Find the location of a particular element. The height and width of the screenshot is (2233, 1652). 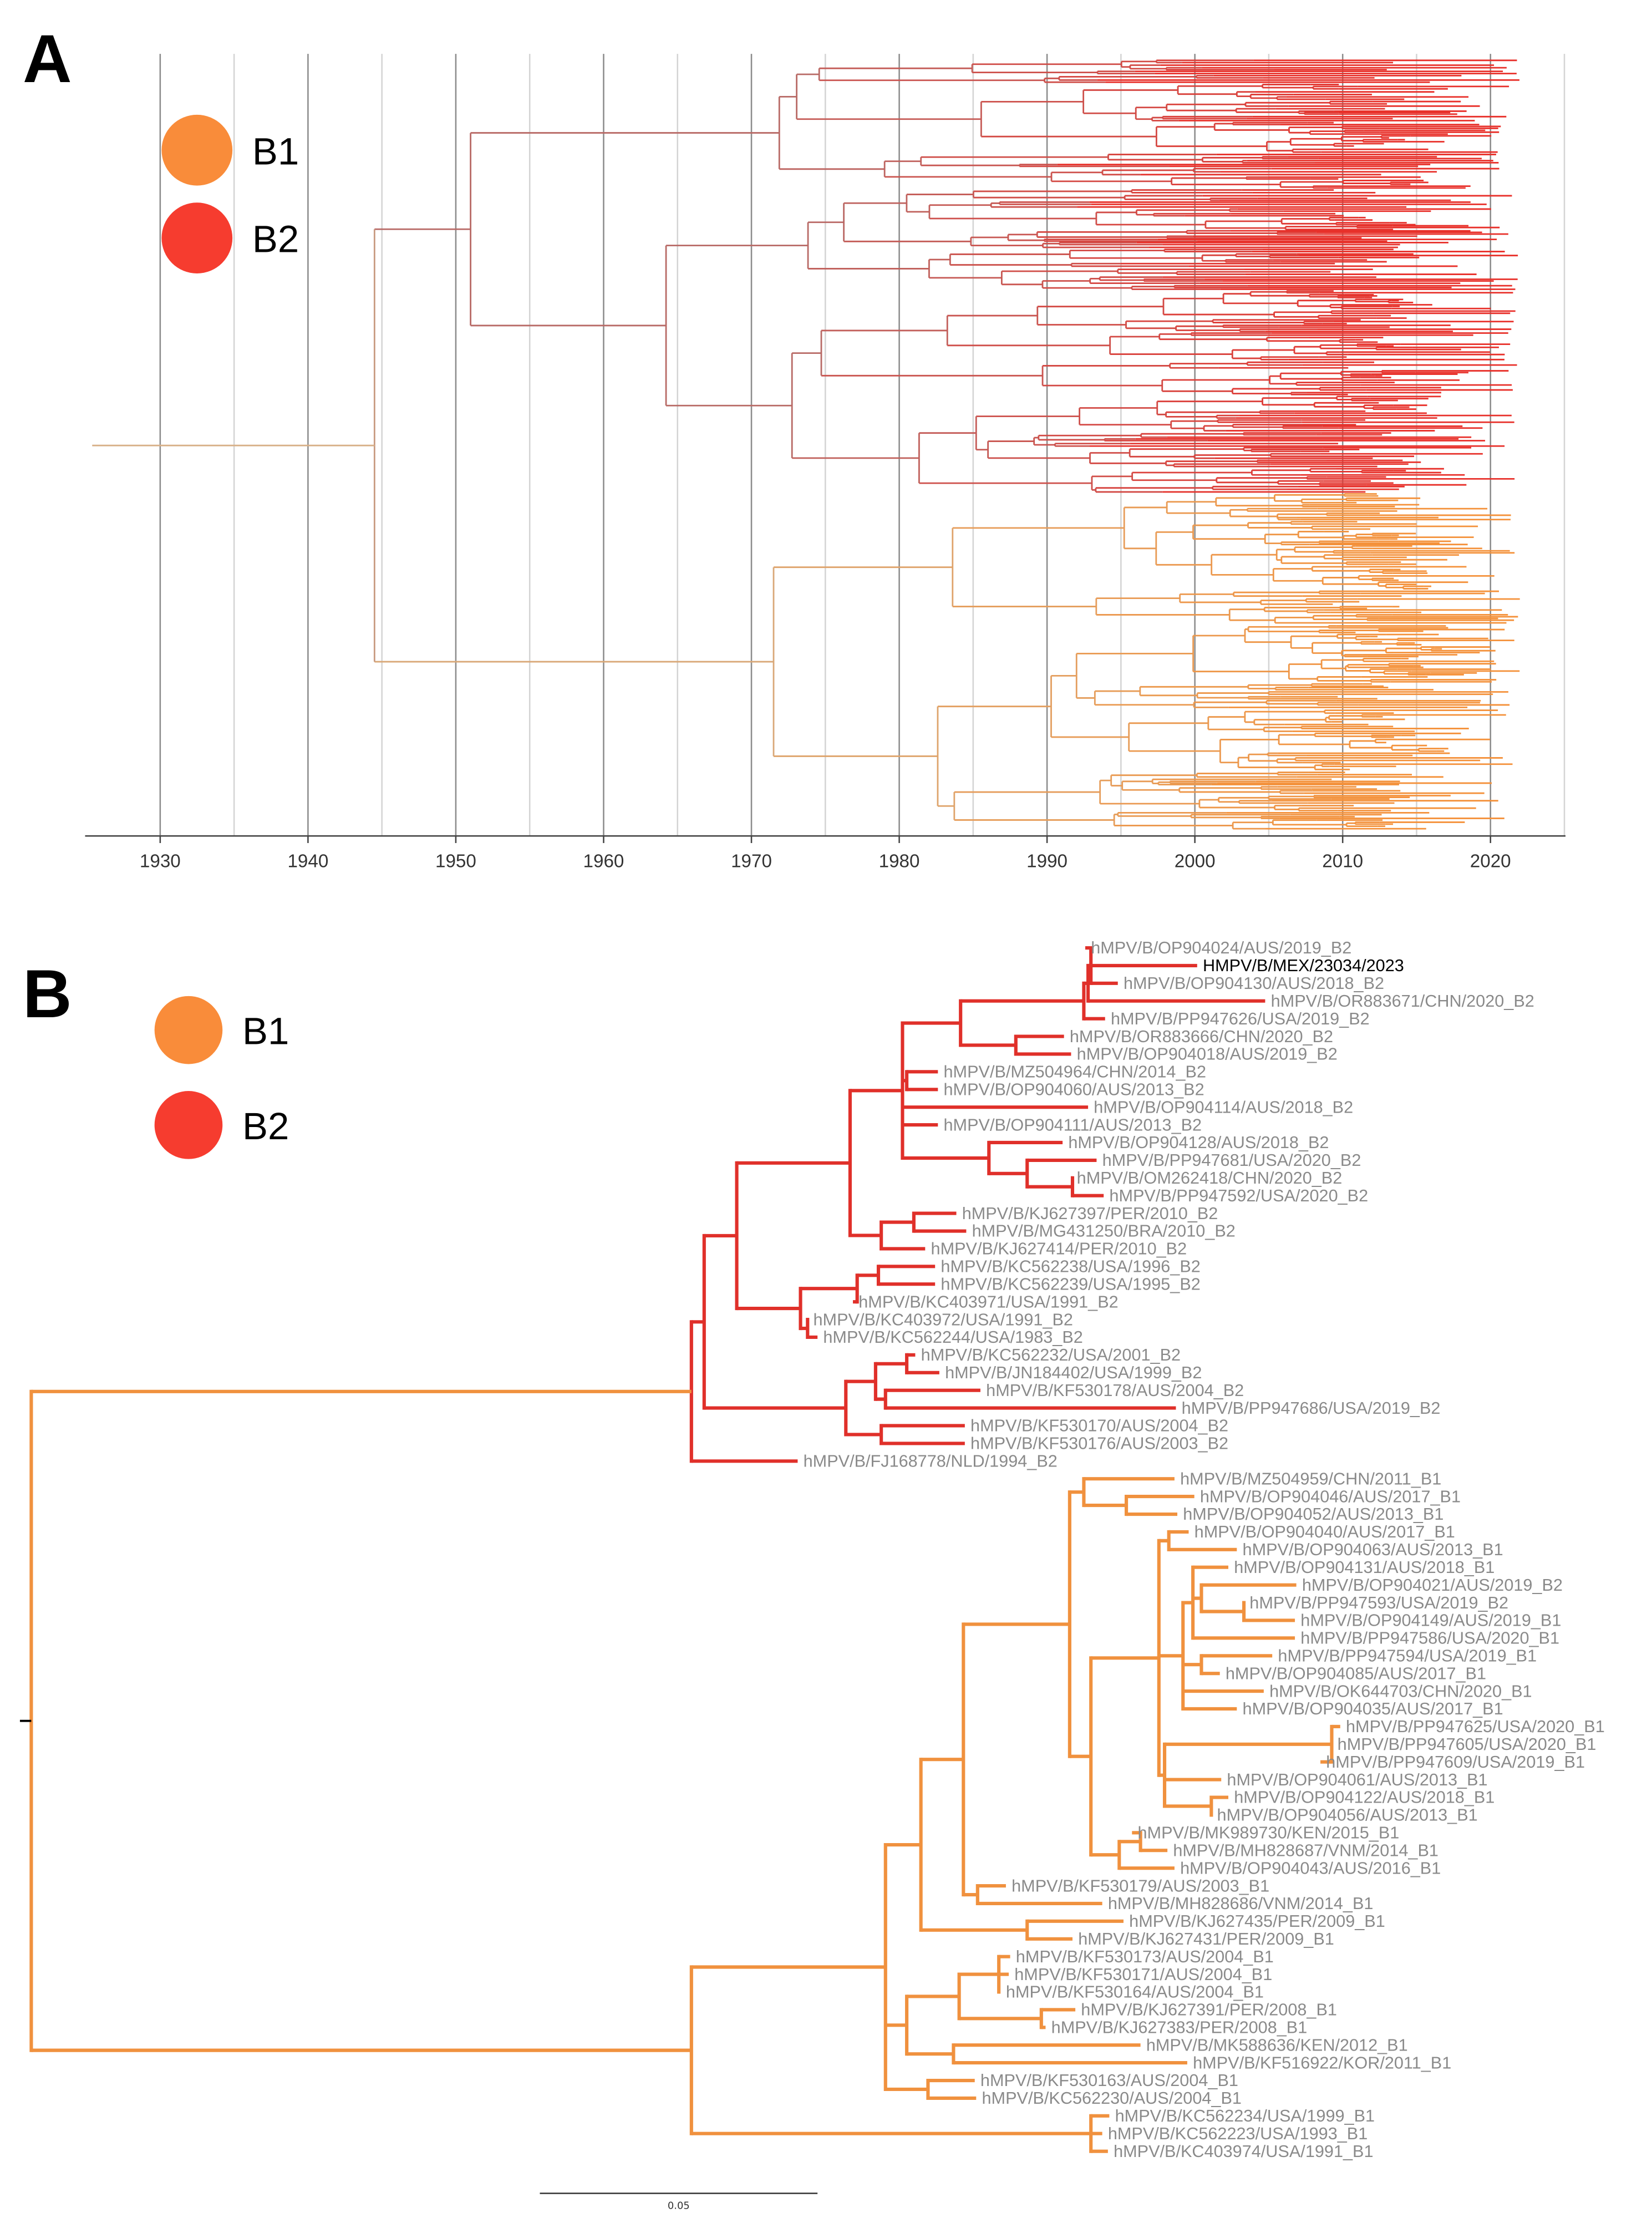

panel-a-letter: A is located at coordinates (47, 59).